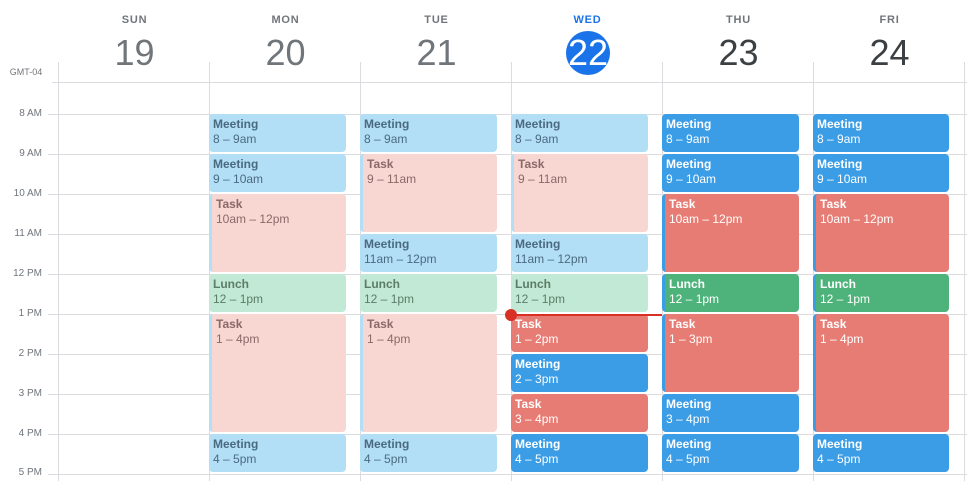  I want to click on day-of-week: THU, so click(738, 20).